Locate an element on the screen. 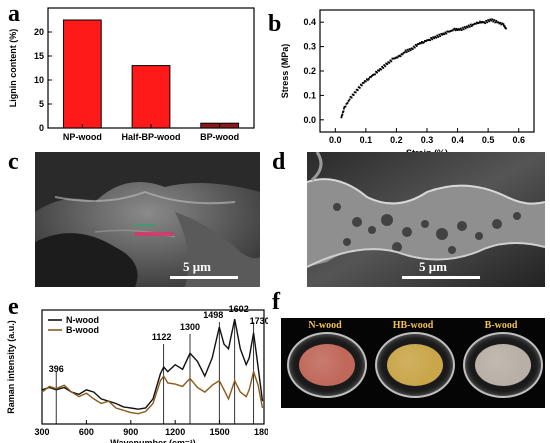 This screenshot has width=550, height=443. petri-dish-hb-wood is located at coordinates (415, 365).